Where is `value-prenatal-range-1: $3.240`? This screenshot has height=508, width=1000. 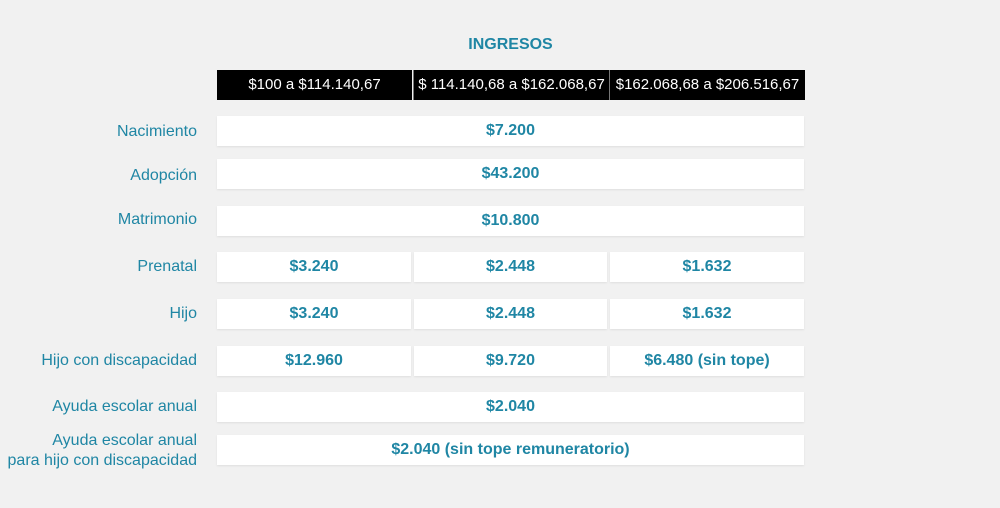 value-prenatal-range-1: $3.240 is located at coordinates (314, 267).